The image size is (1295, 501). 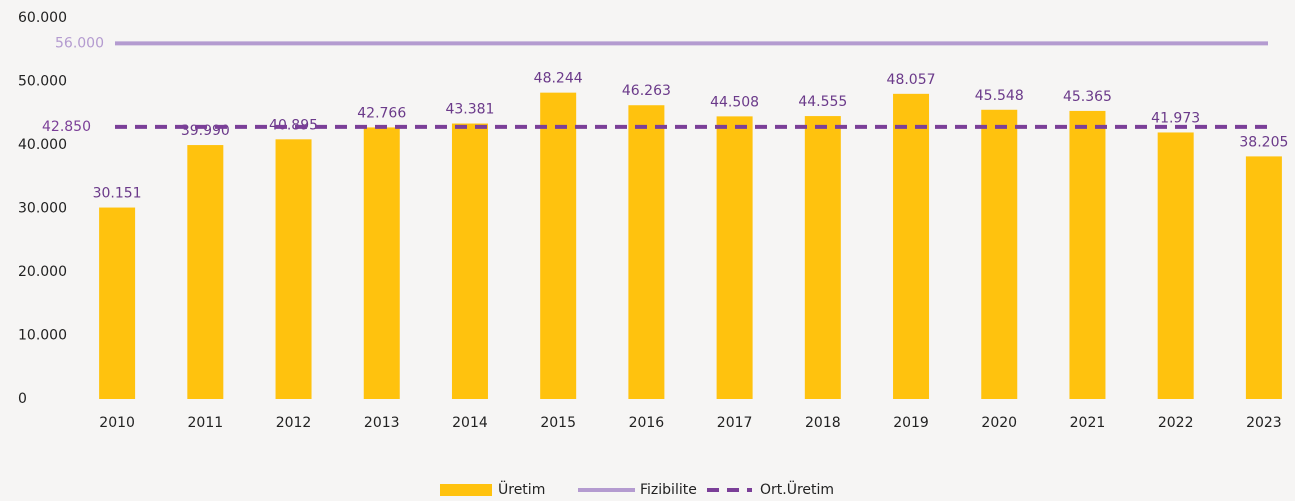 I want to click on x-tick-label: 2020, so click(x=999, y=423).